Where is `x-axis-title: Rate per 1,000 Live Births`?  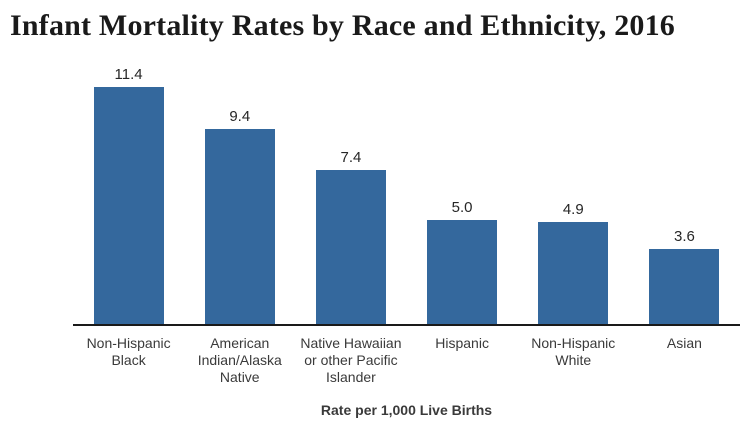 x-axis-title: Rate per 1,000 Live Births is located at coordinates (406, 410).